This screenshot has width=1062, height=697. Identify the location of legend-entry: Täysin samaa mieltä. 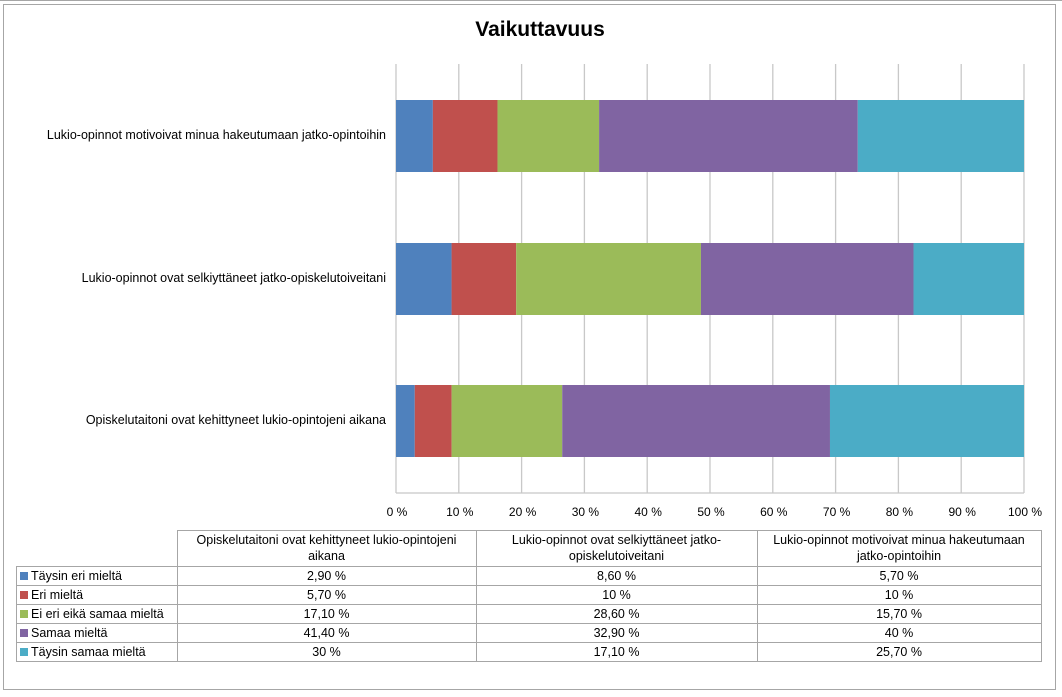
(97, 652).